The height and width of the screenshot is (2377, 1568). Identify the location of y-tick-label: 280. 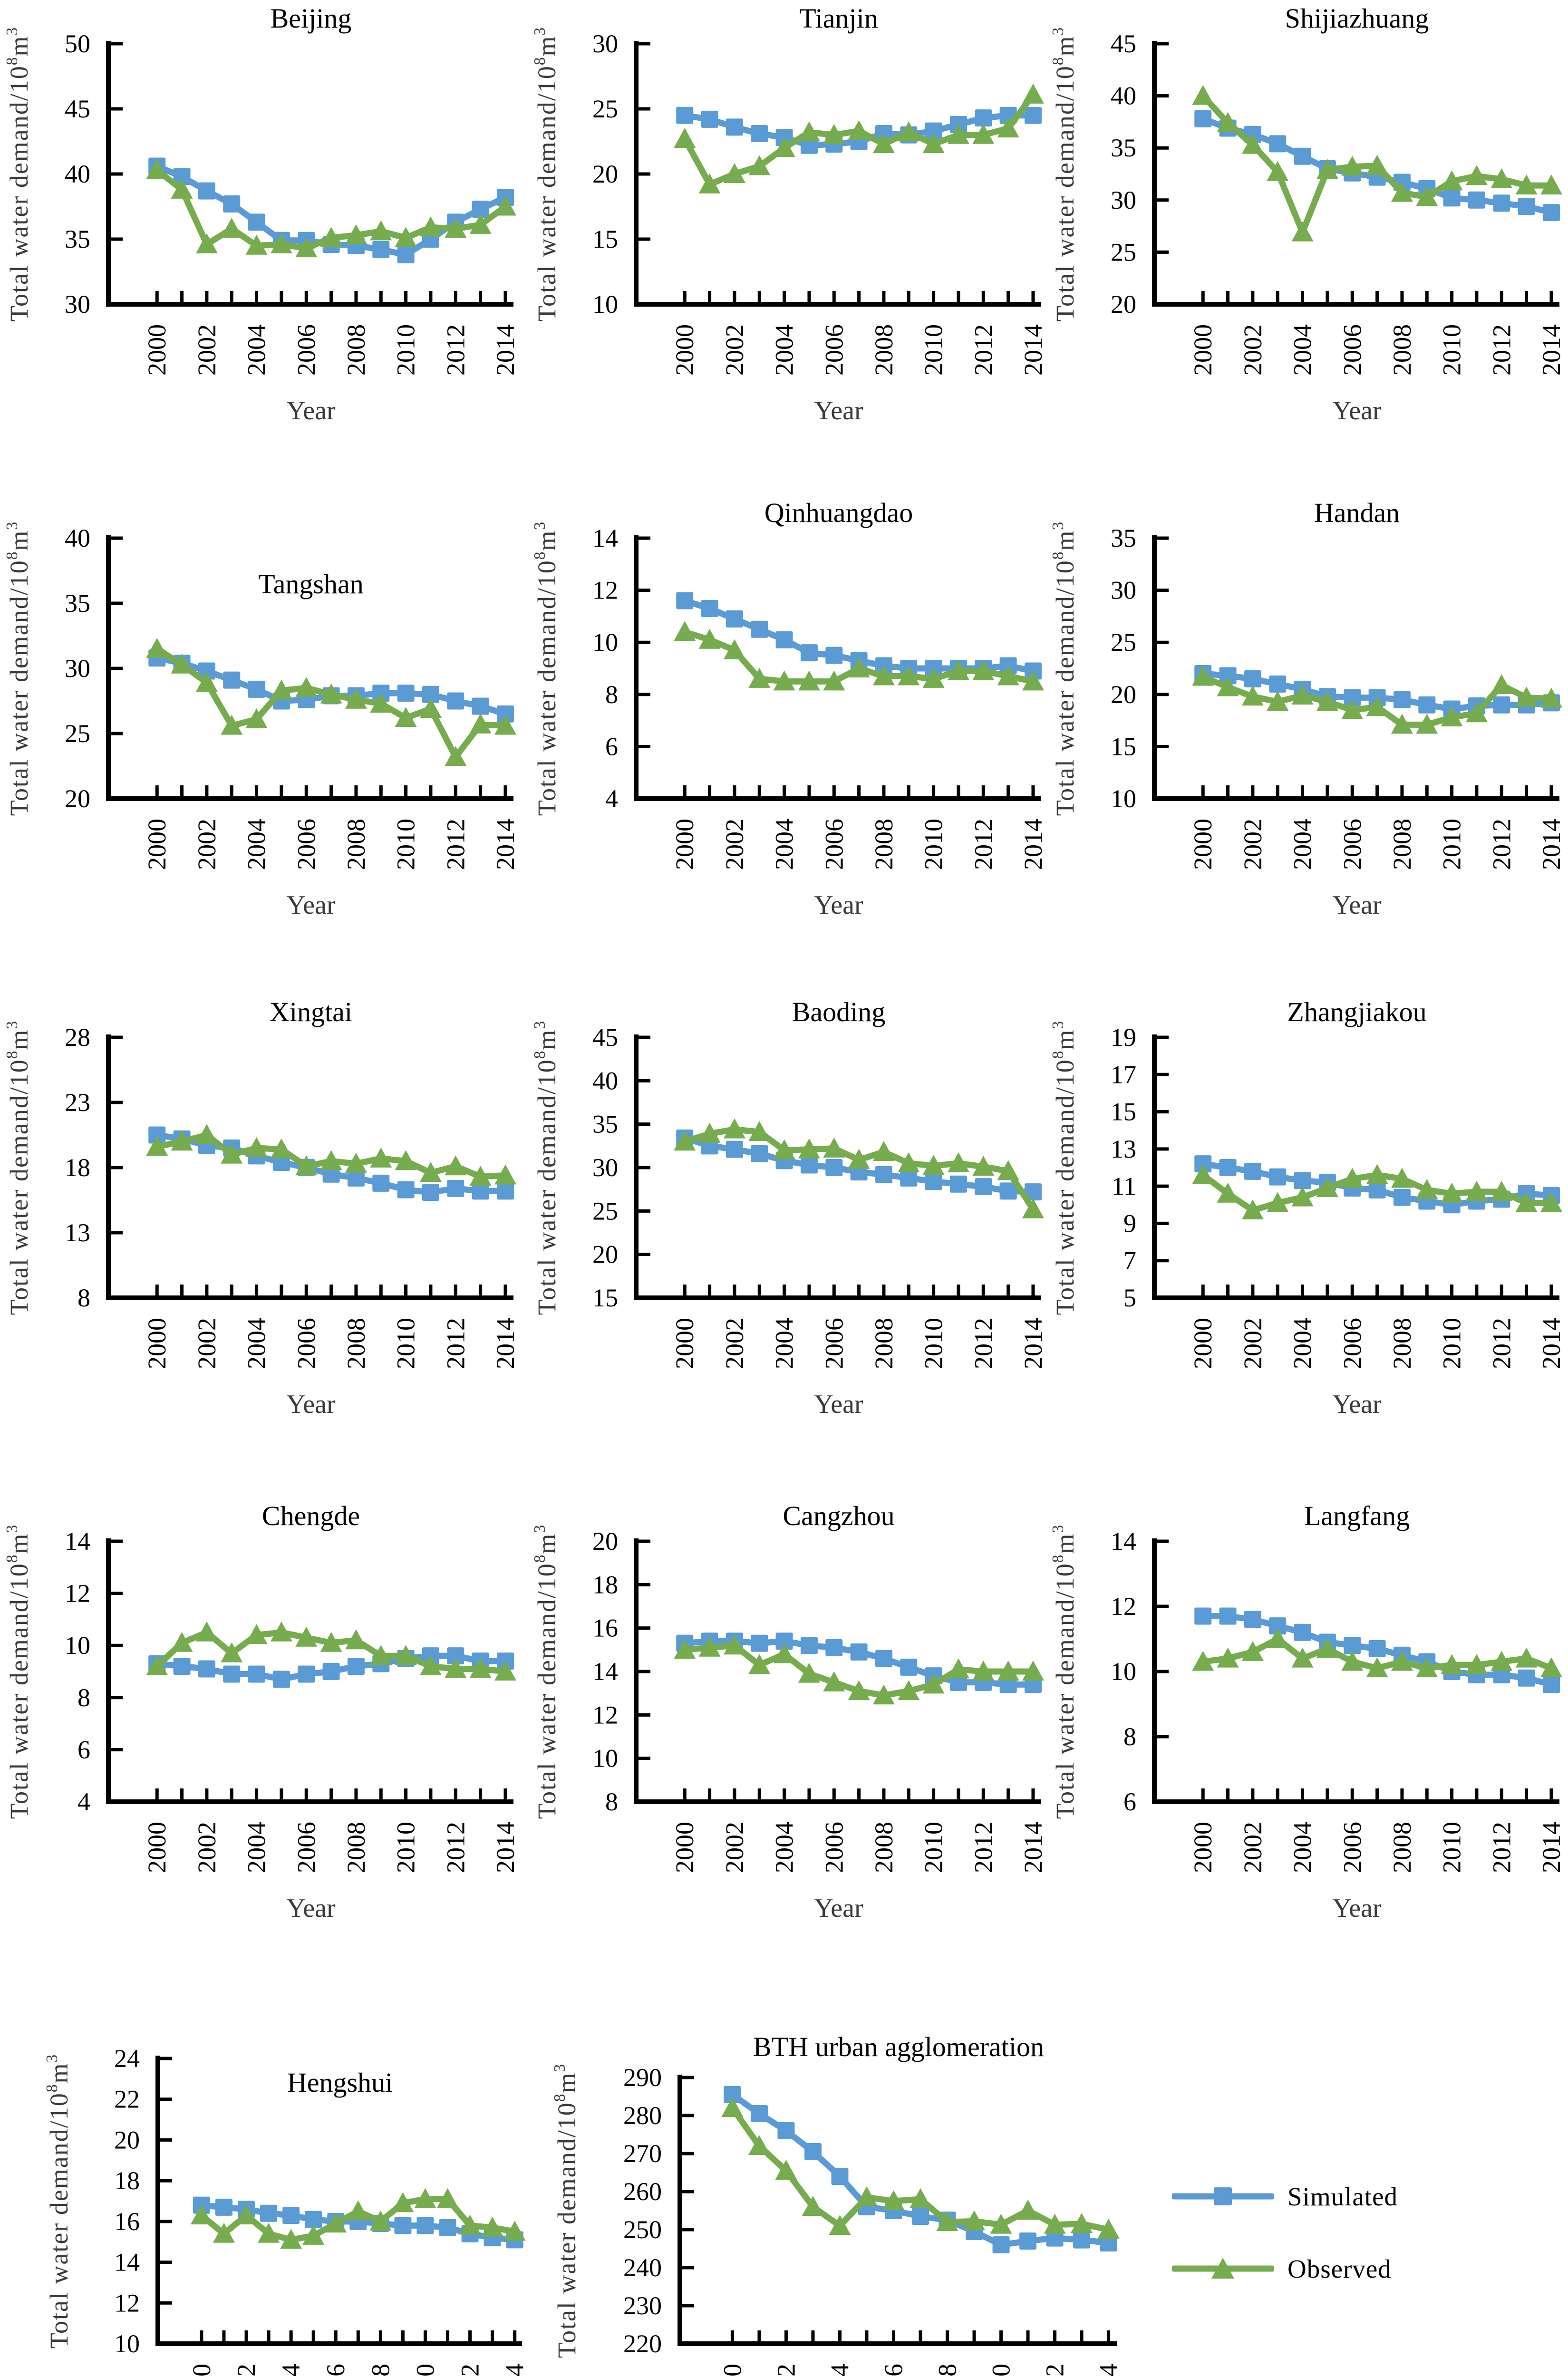
(642, 2115).